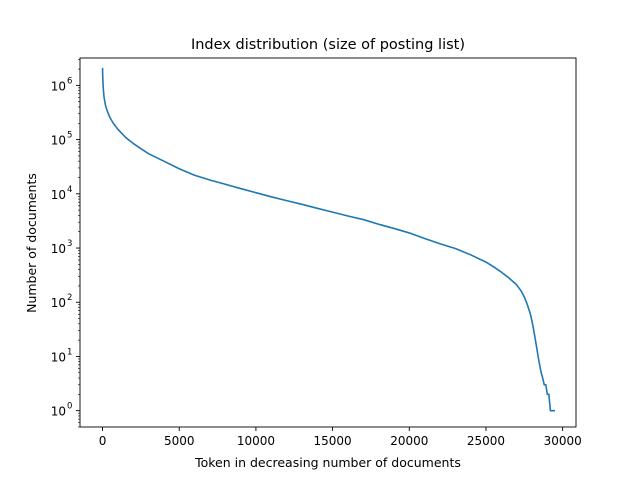 This screenshot has height=484, width=640. What do you see at coordinates (409, 441) in the screenshot?
I see `x-tick-label: 20000` at bounding box center [409, 441].